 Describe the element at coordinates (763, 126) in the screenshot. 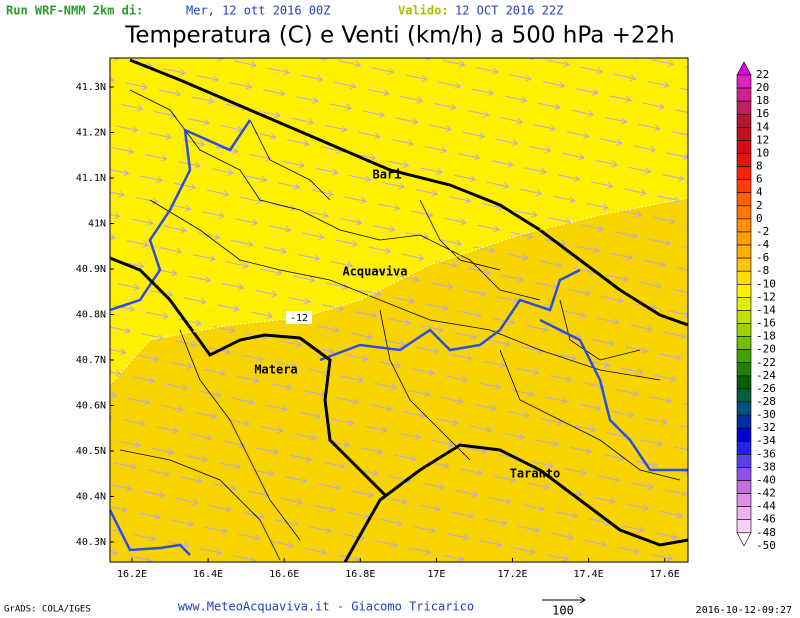

I see `colorbar-label: 14` at that location.